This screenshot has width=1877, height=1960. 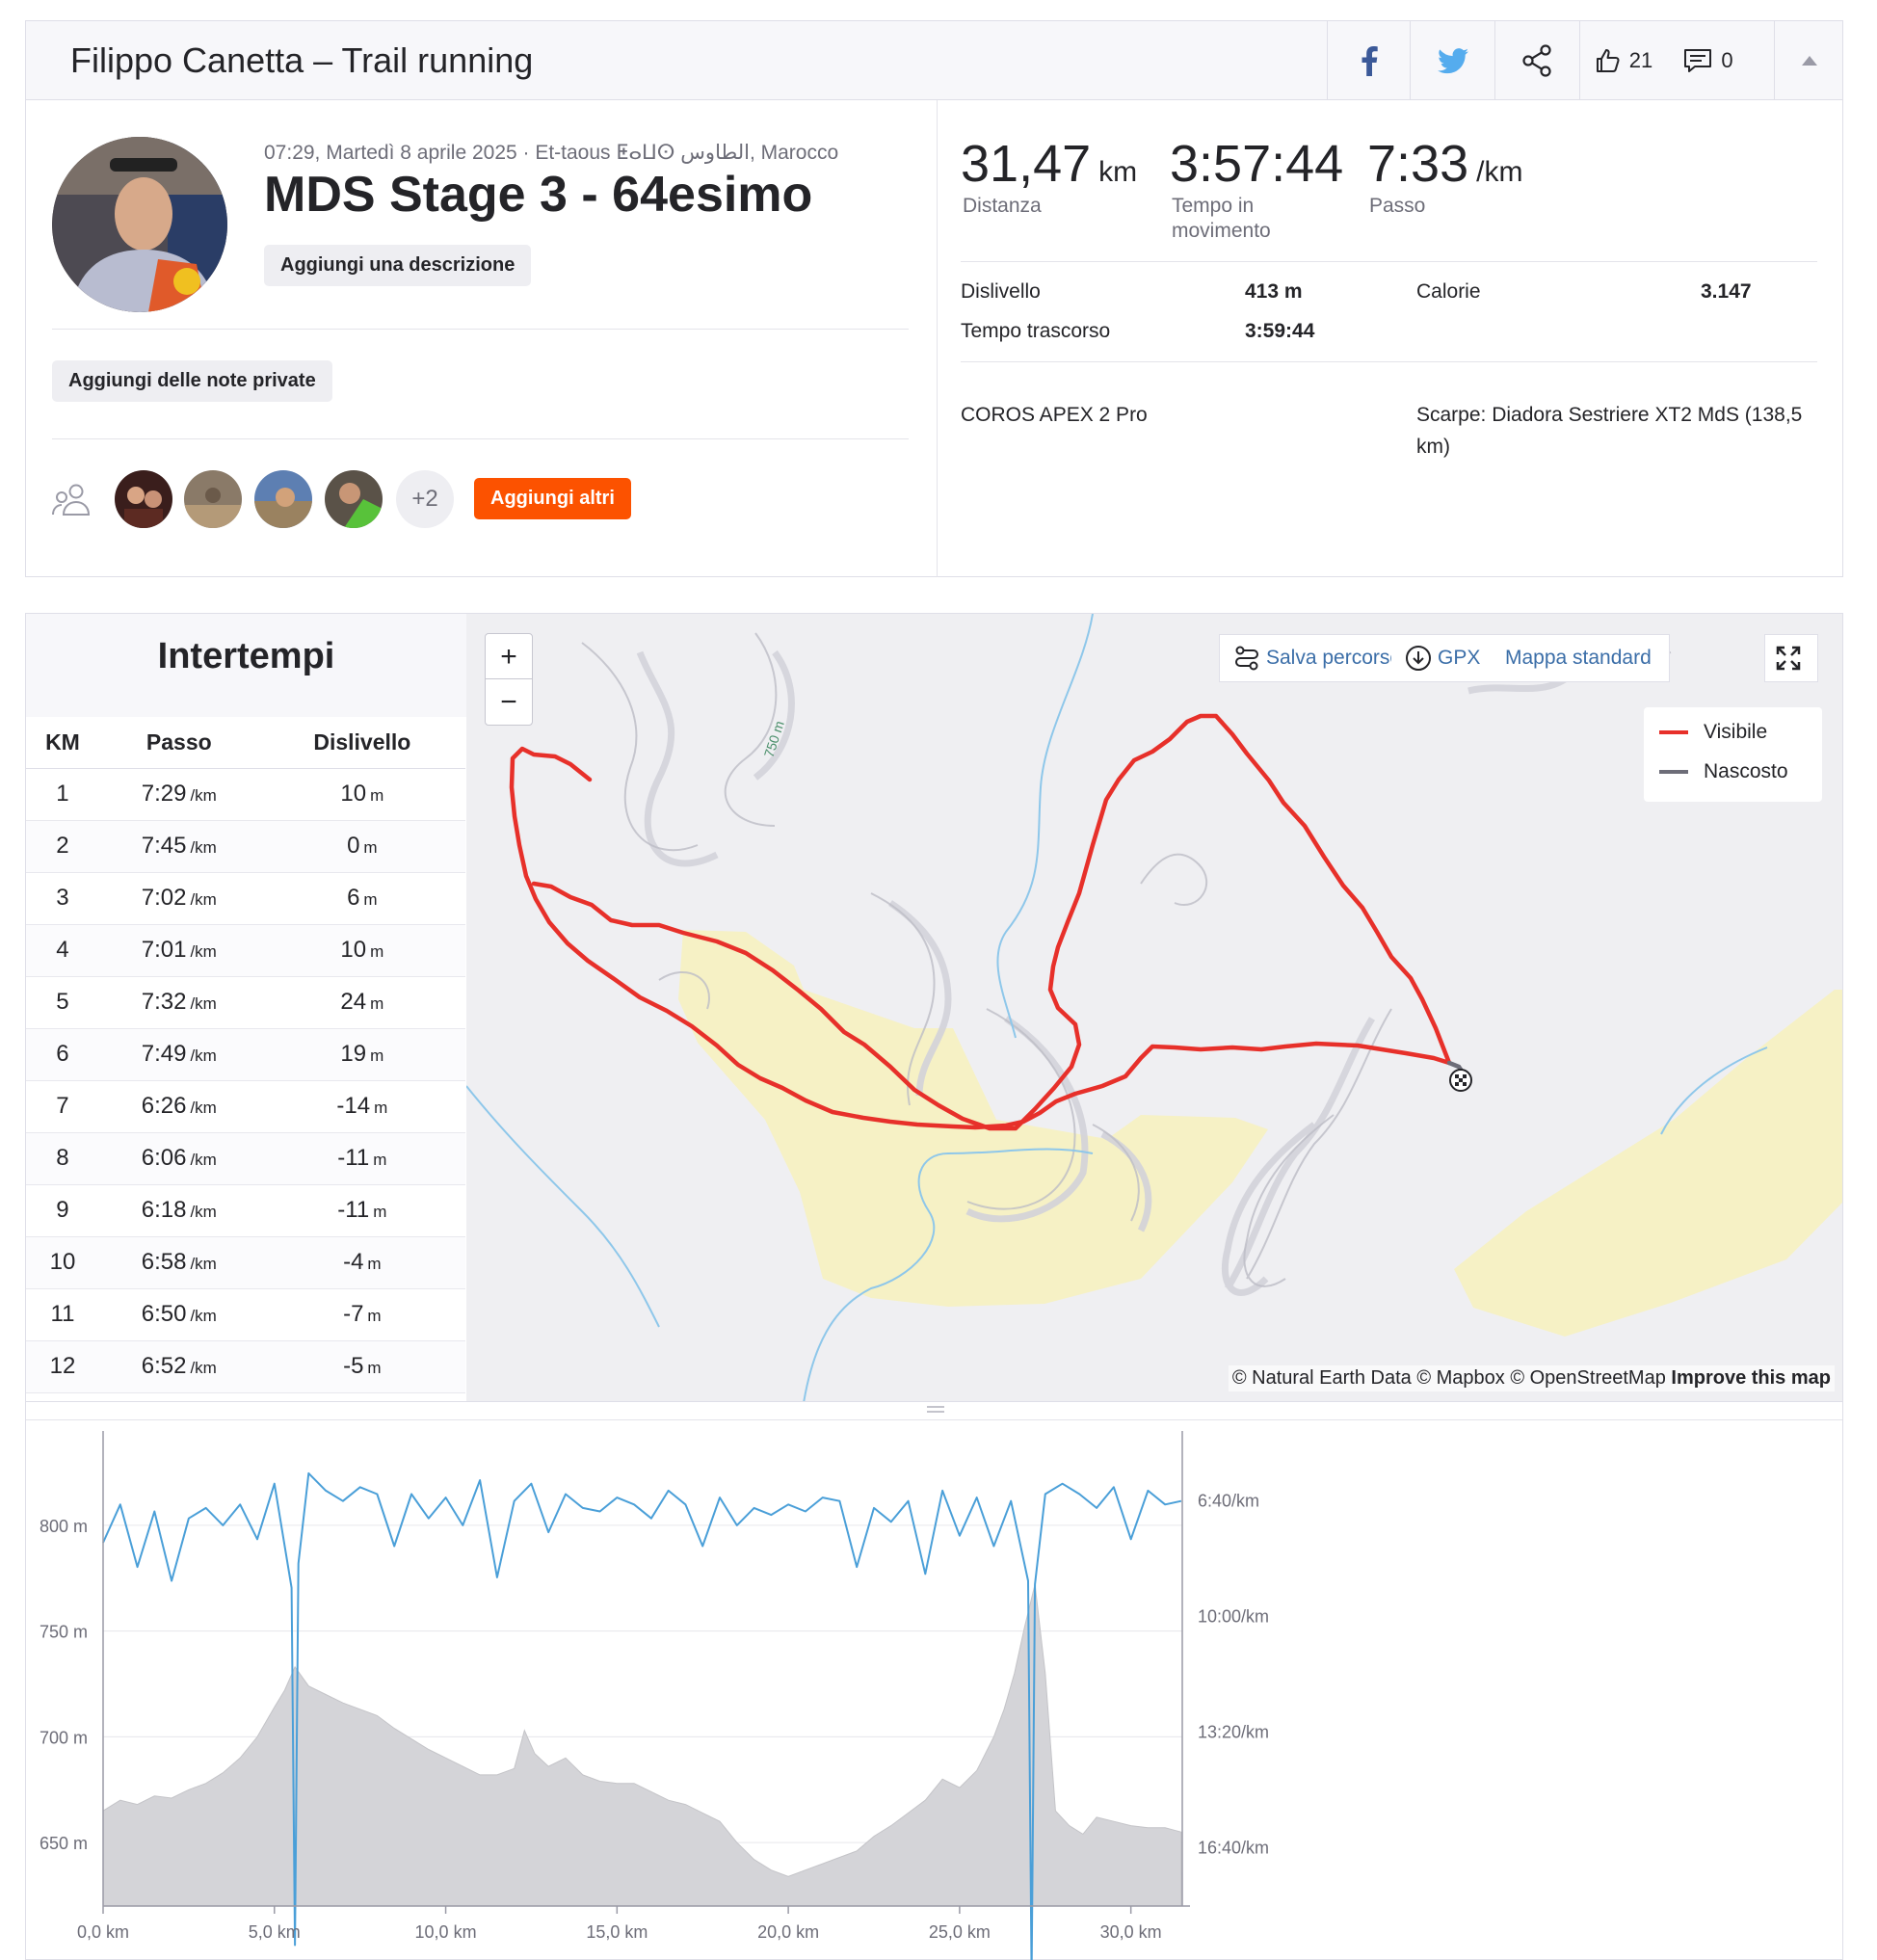 What do you see at coordinates (937, 338) in the screenshot?
I see `column-divider` at bounding box center [937, 338].